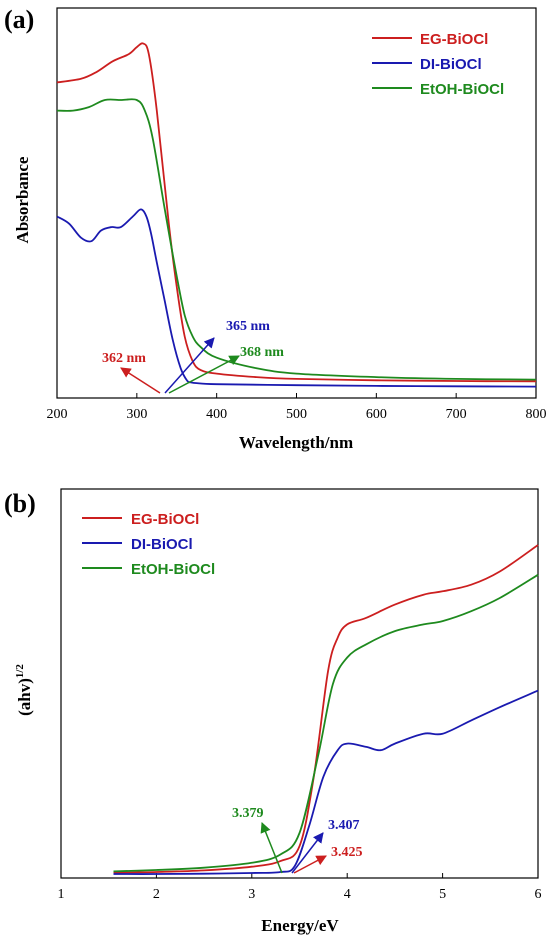  What do you see at coordinates (156, 894) in the screenshot?
I see `x-tick-label: 2` at bounding box center [156, 894].